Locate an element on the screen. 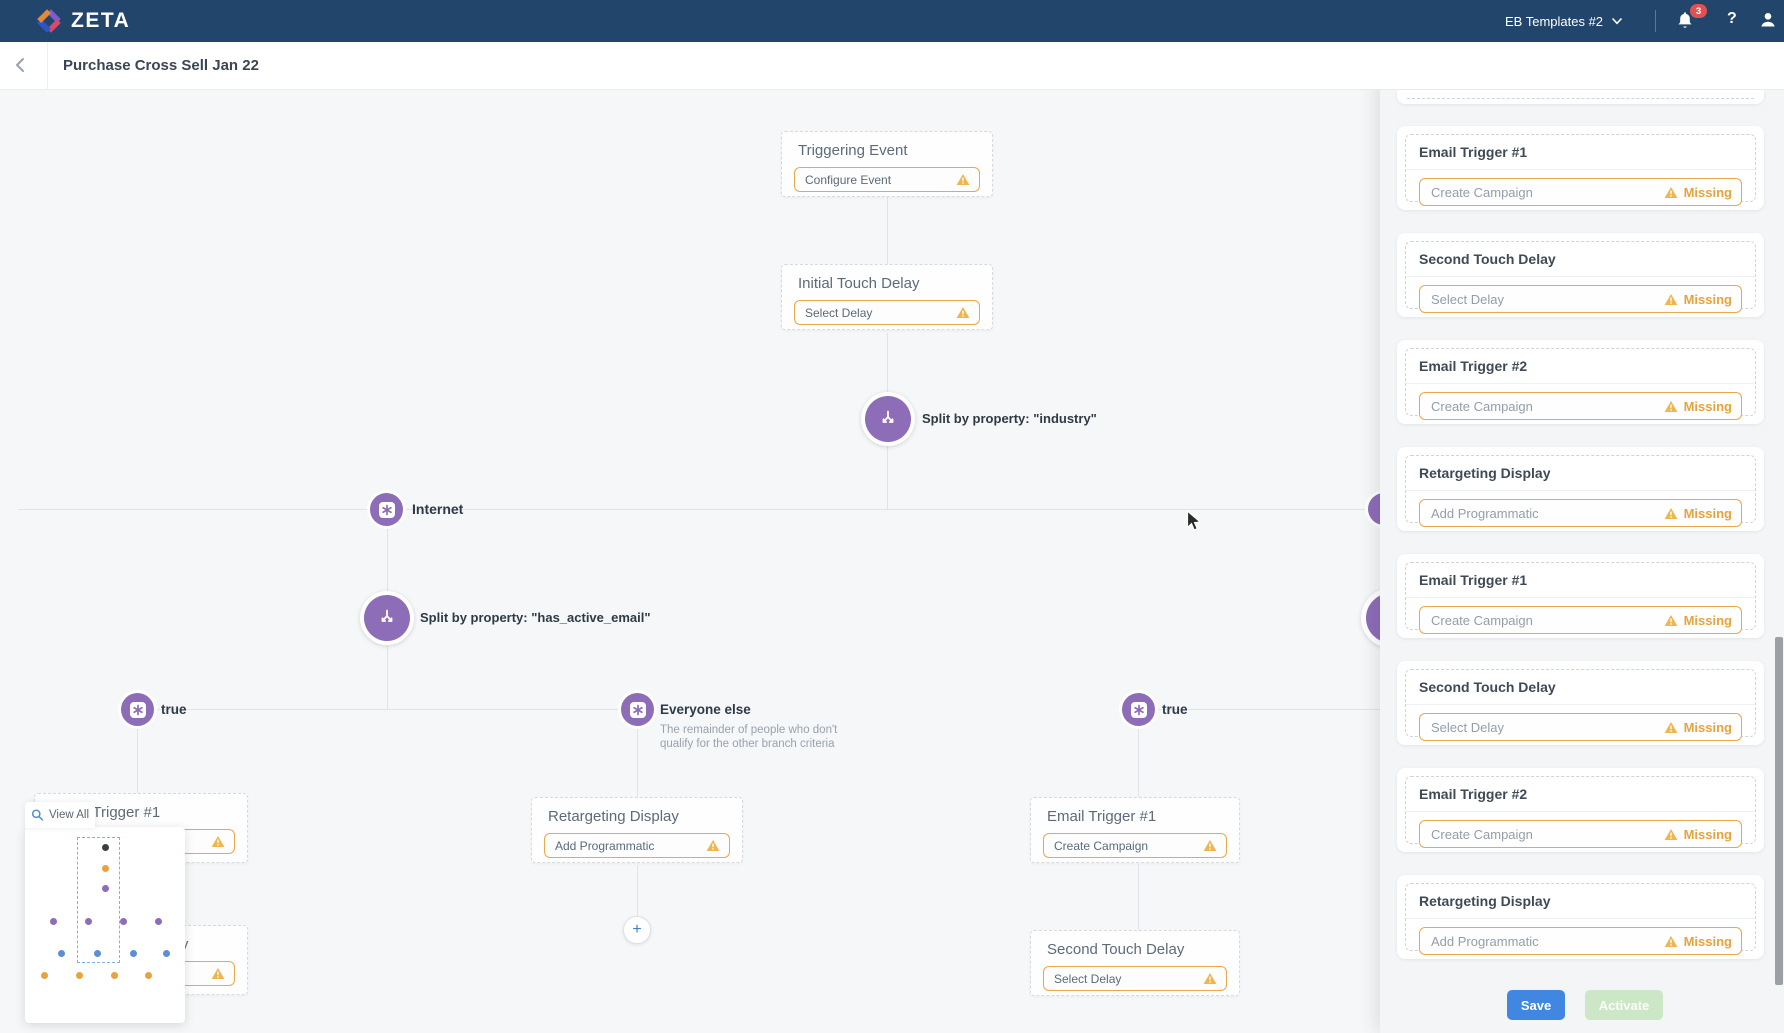 Image resolution: width=1784 pixels, height=1033 pixels. zeta-diamond-icon is located at coordinates (49, 21).